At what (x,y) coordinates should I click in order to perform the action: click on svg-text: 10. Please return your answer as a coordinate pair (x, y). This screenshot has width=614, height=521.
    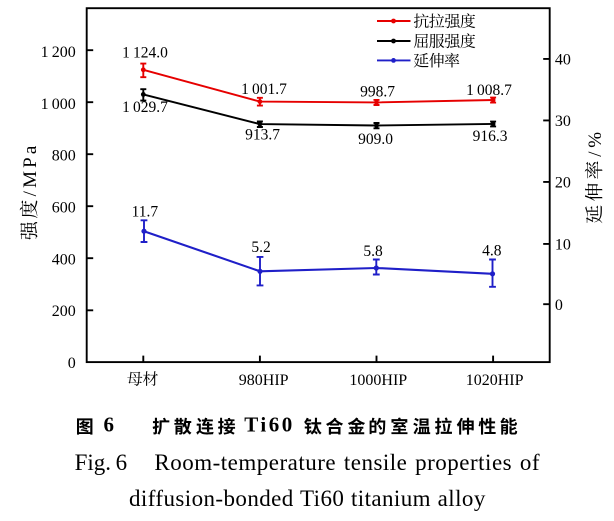
    Looking at the image, I should click on (563, 245).